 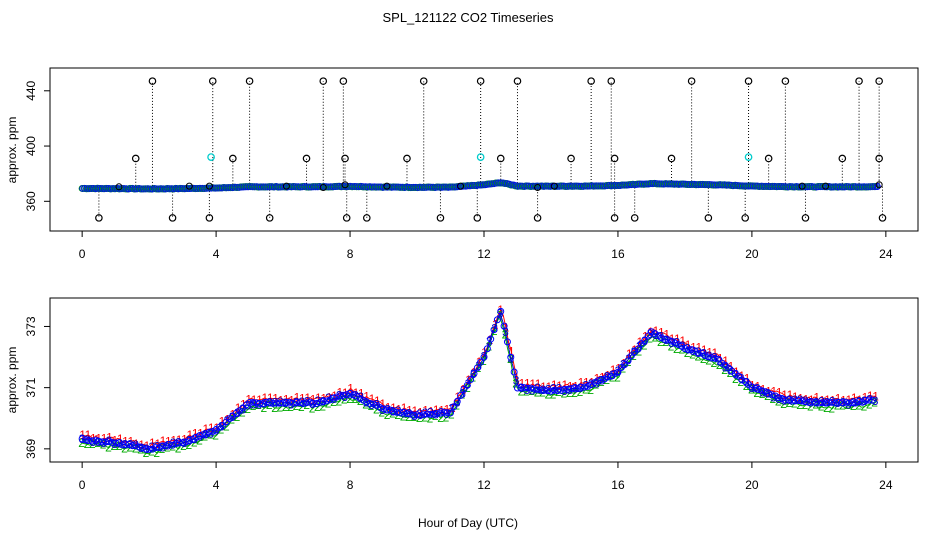 I want to click on y-tick-label: 373, so click(x=31, y=326).